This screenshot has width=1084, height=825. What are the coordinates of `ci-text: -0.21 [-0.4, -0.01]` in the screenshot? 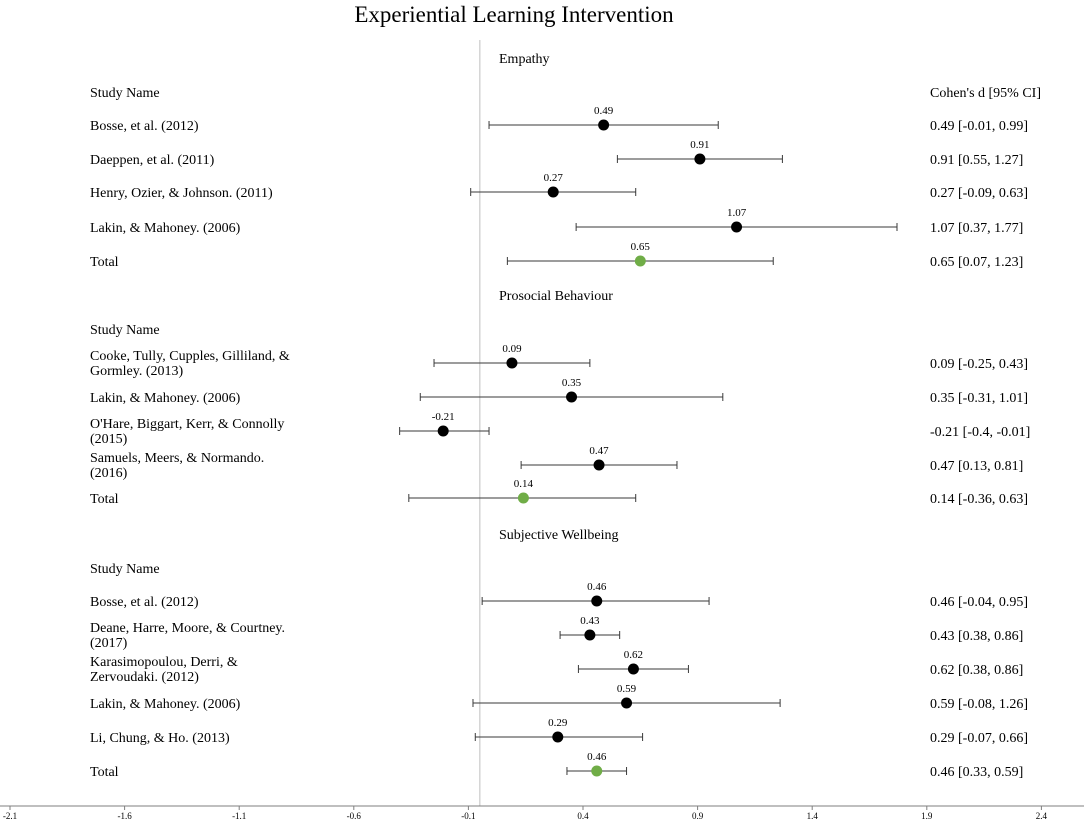 It's located at (980, 432).